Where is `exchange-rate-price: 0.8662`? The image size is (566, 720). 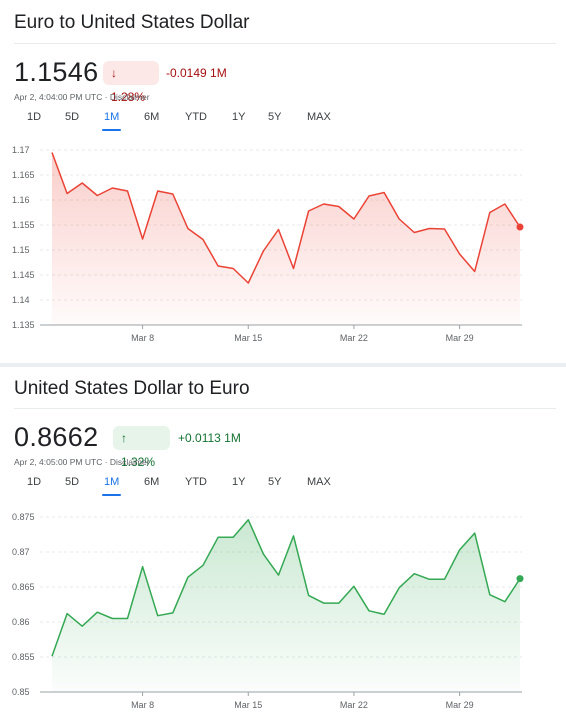 exchange-rate-price: 0.8662 is located at coordinates (56, 437).